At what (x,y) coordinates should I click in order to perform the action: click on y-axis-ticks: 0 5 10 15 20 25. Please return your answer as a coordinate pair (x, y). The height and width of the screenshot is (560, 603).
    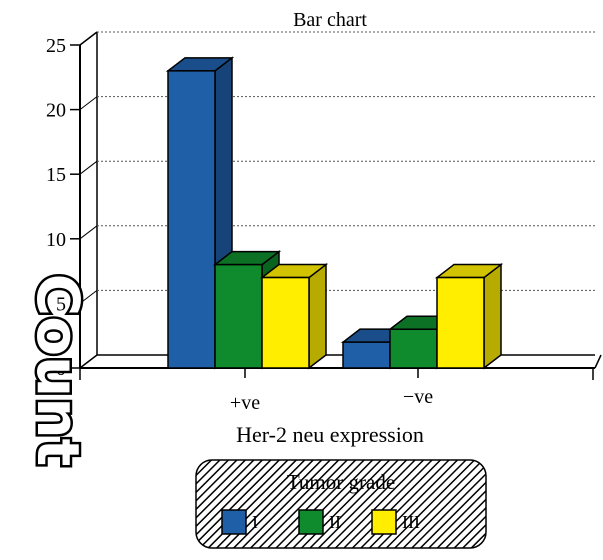
    Looking at the image, I should click on (63, 207).